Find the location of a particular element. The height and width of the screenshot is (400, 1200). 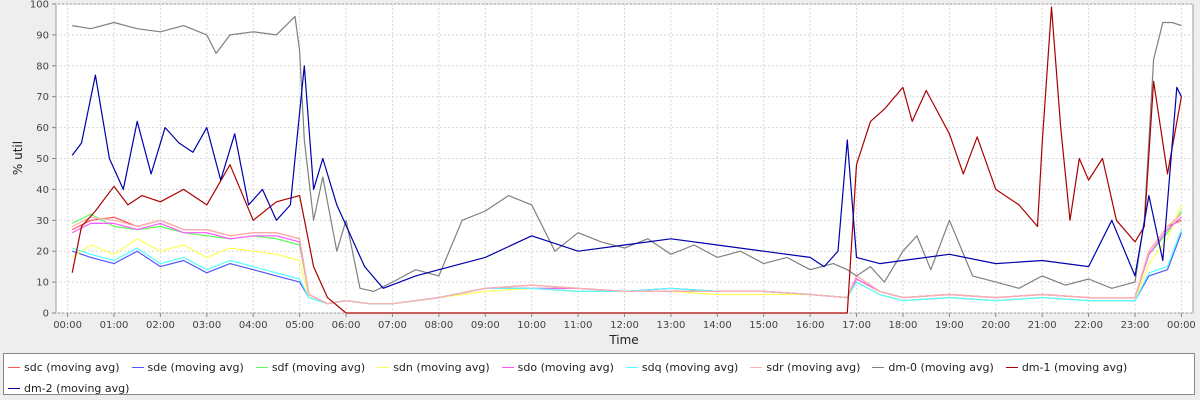

x-tick-label: 15:00 is located at coordinates (763, 325).